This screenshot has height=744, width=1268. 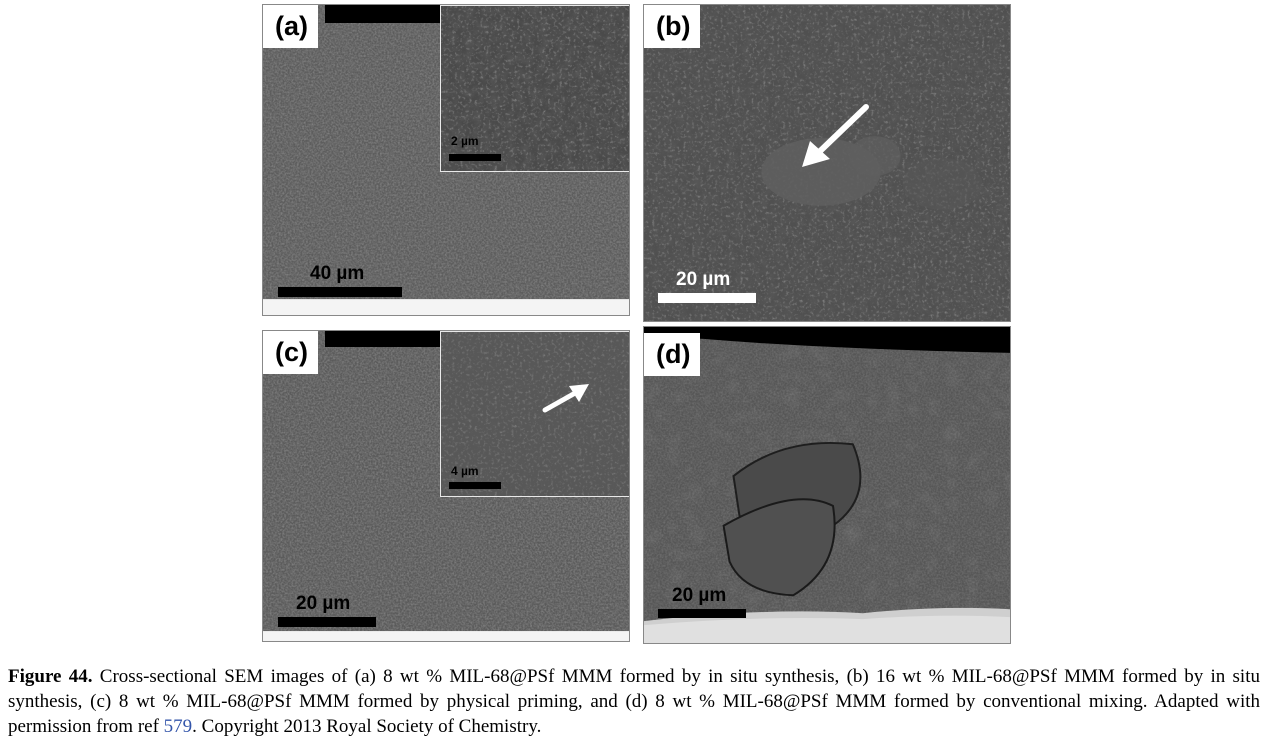 I want to click on reference-link: 579, so click(x=178, y=726).